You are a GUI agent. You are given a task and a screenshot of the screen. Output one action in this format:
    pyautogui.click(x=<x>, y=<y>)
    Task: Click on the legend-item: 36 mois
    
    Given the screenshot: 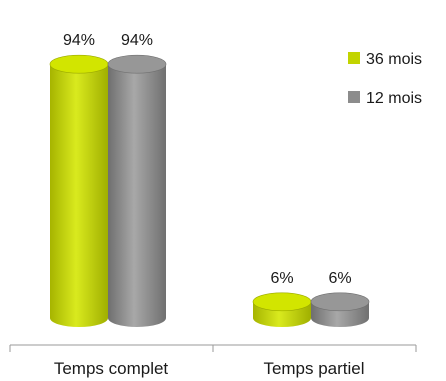 What is the action you would take?
    pyautogui.click(x=385, y=59)
    